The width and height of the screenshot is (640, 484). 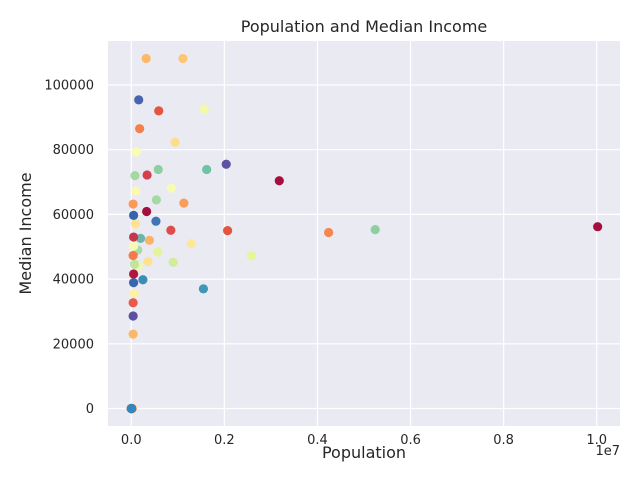 What do you see at coordinates (364, 452) in the screenshot?
I see `x-axis-label: Population` at bounding box center [364, 452].